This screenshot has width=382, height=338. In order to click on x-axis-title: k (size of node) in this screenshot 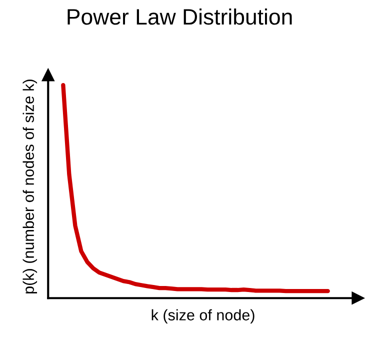, I will do `click(203, 316)`.